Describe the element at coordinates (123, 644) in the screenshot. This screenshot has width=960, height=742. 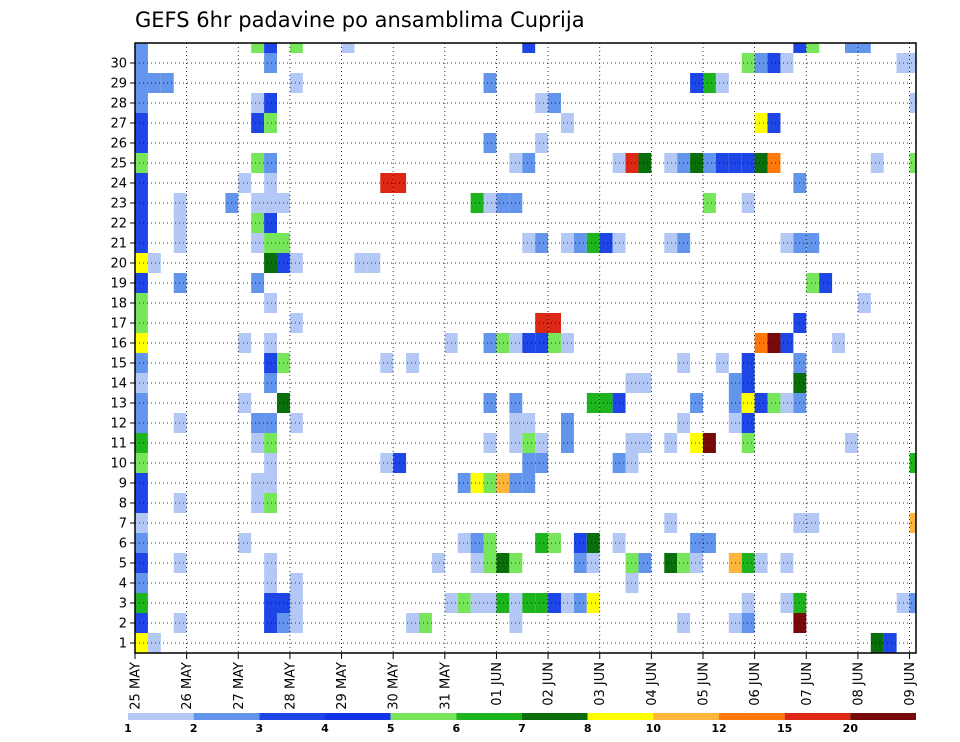
I see `y-tick-label: 1` at that location.